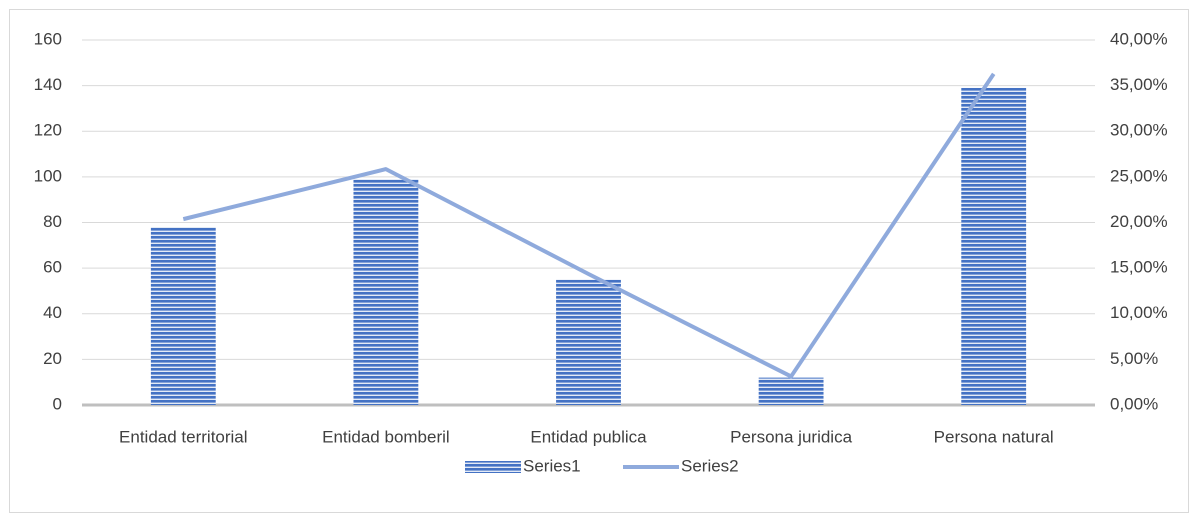 Image resolution: width=1199 pixels, height=528 pixels. I want to click on legend-label: Series1, so click(552, 465).